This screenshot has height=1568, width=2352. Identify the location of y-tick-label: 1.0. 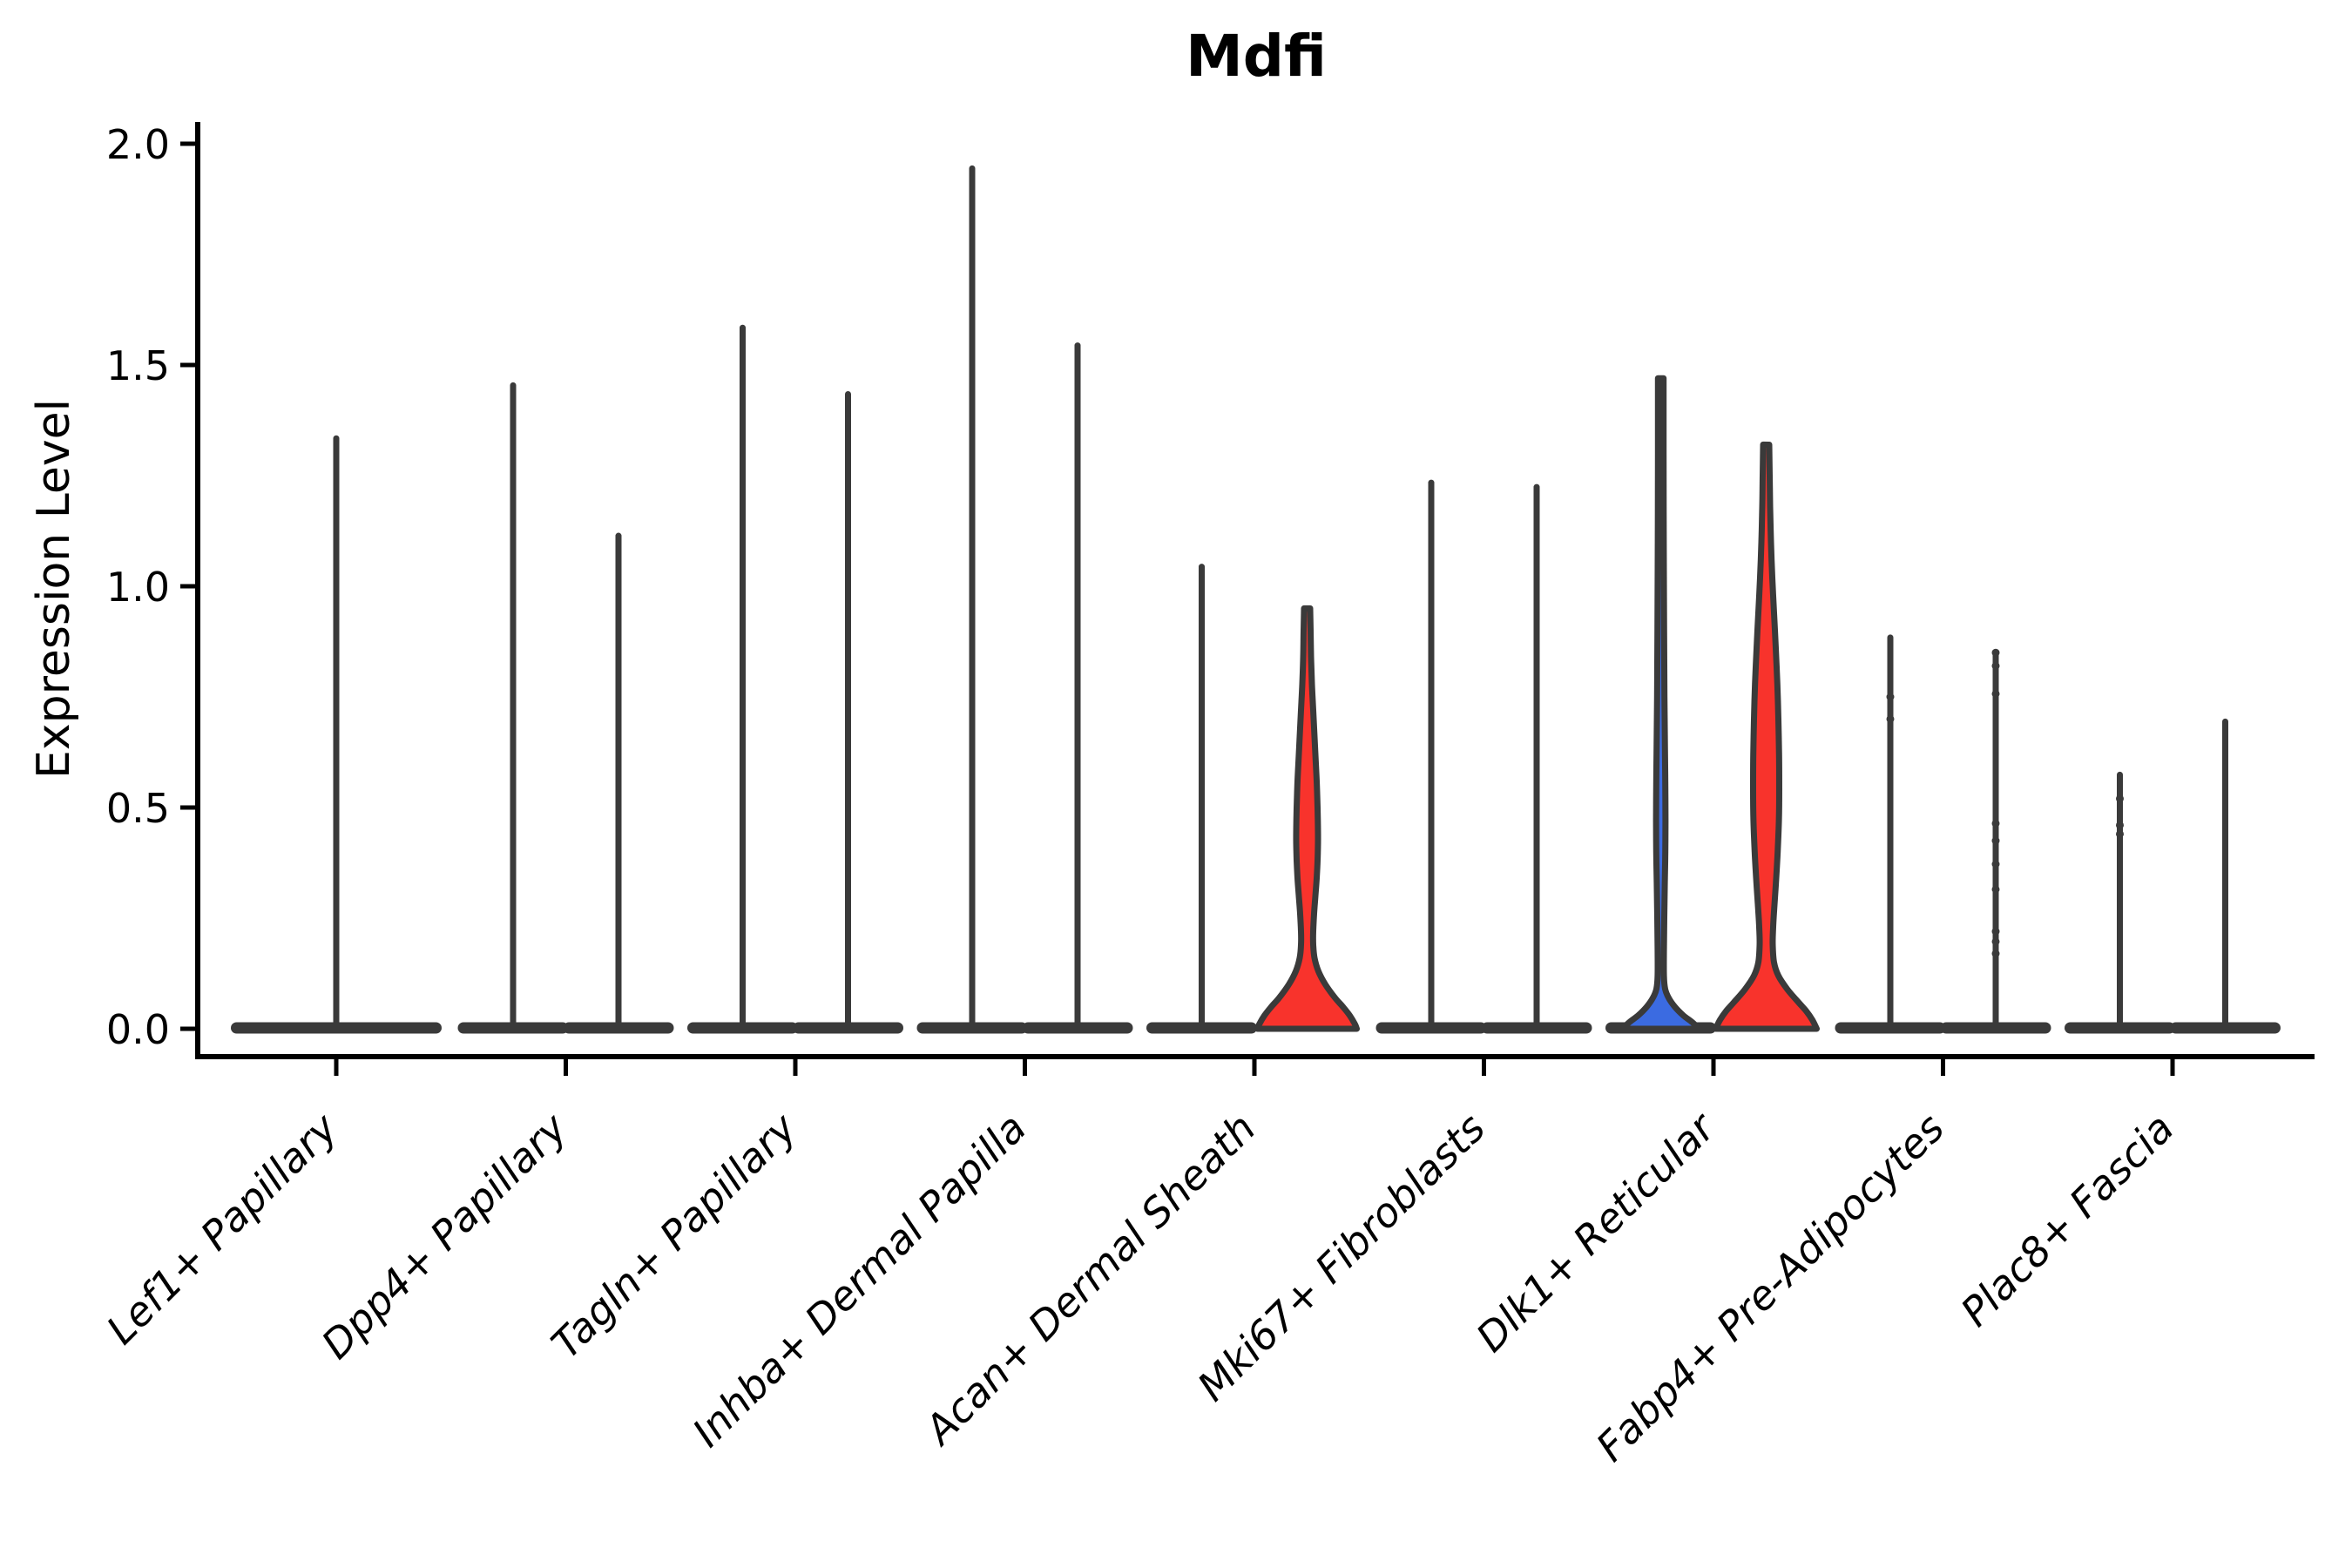
(138, 587).